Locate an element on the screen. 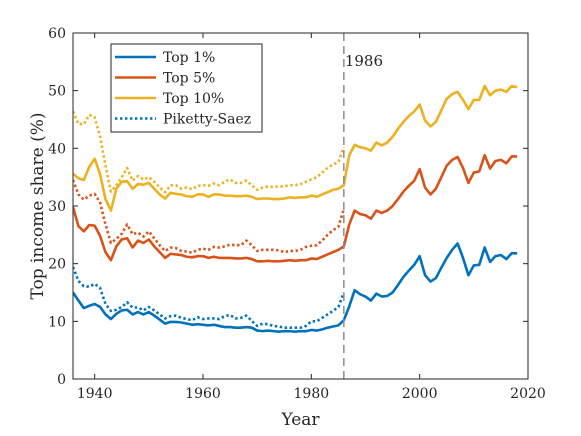 Image resolution: width=581 pixels, height=436 pixels. y-tick-label: 0 is located at coordinates (61, 380).